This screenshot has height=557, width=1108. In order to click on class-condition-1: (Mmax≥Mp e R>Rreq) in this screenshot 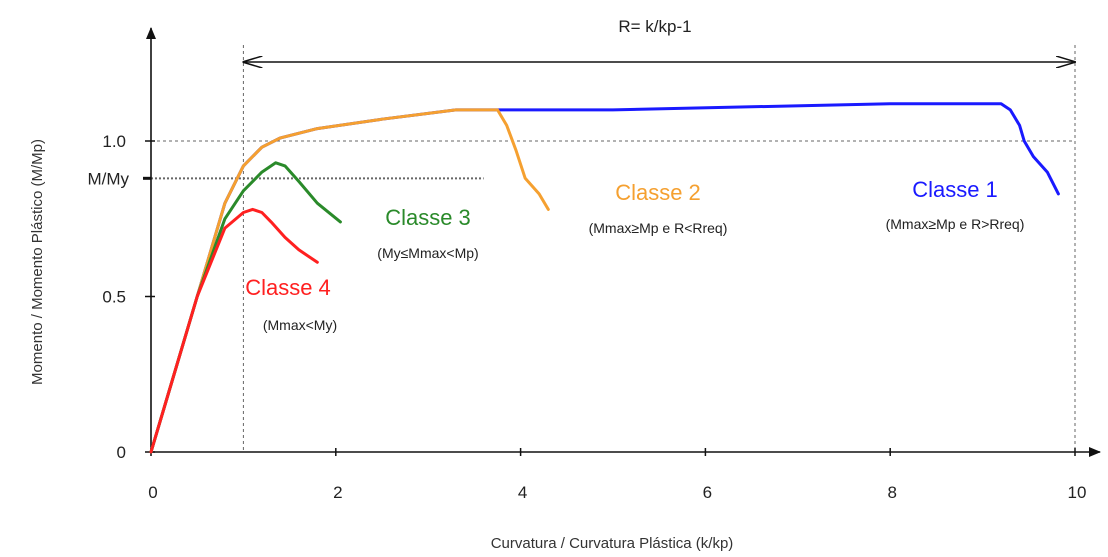, I will do `click(955, 224)`.